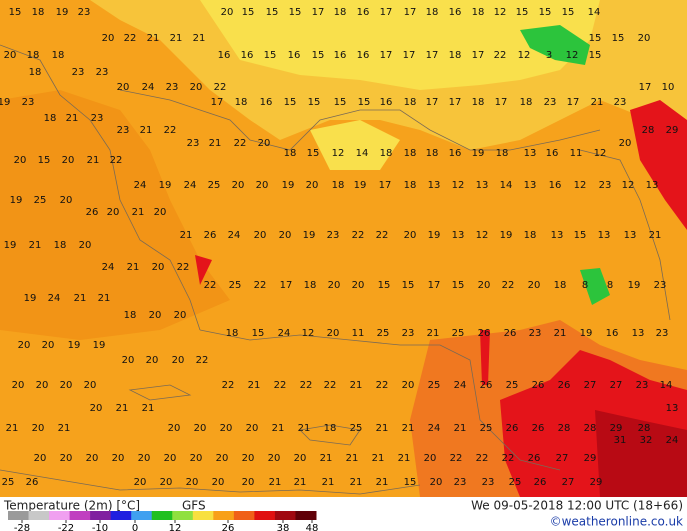  Describe the element at coordinates (625, 235) in the screenshot. I see `border` at that location.